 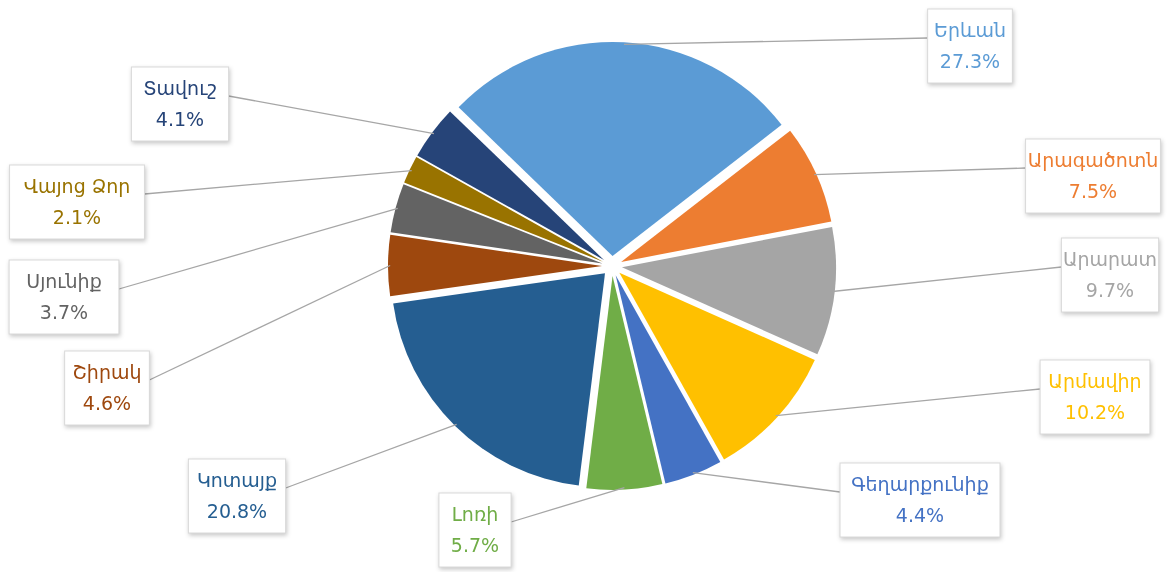 What do you see at coordinates (1093, 191) in the screenshot?
I see `data-label: 7.5%` at bounding box center [1093, 191].